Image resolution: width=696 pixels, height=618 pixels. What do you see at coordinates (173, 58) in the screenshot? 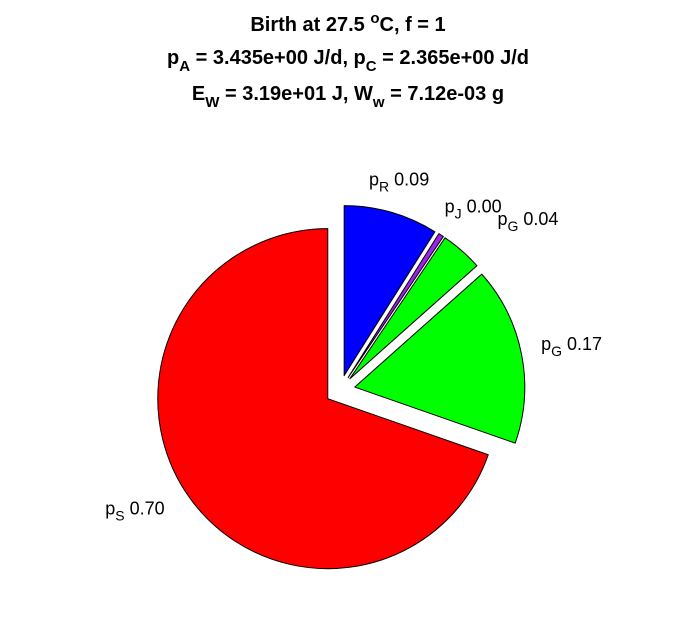
I see `title-segment: p` at bounding box center [173, 58].